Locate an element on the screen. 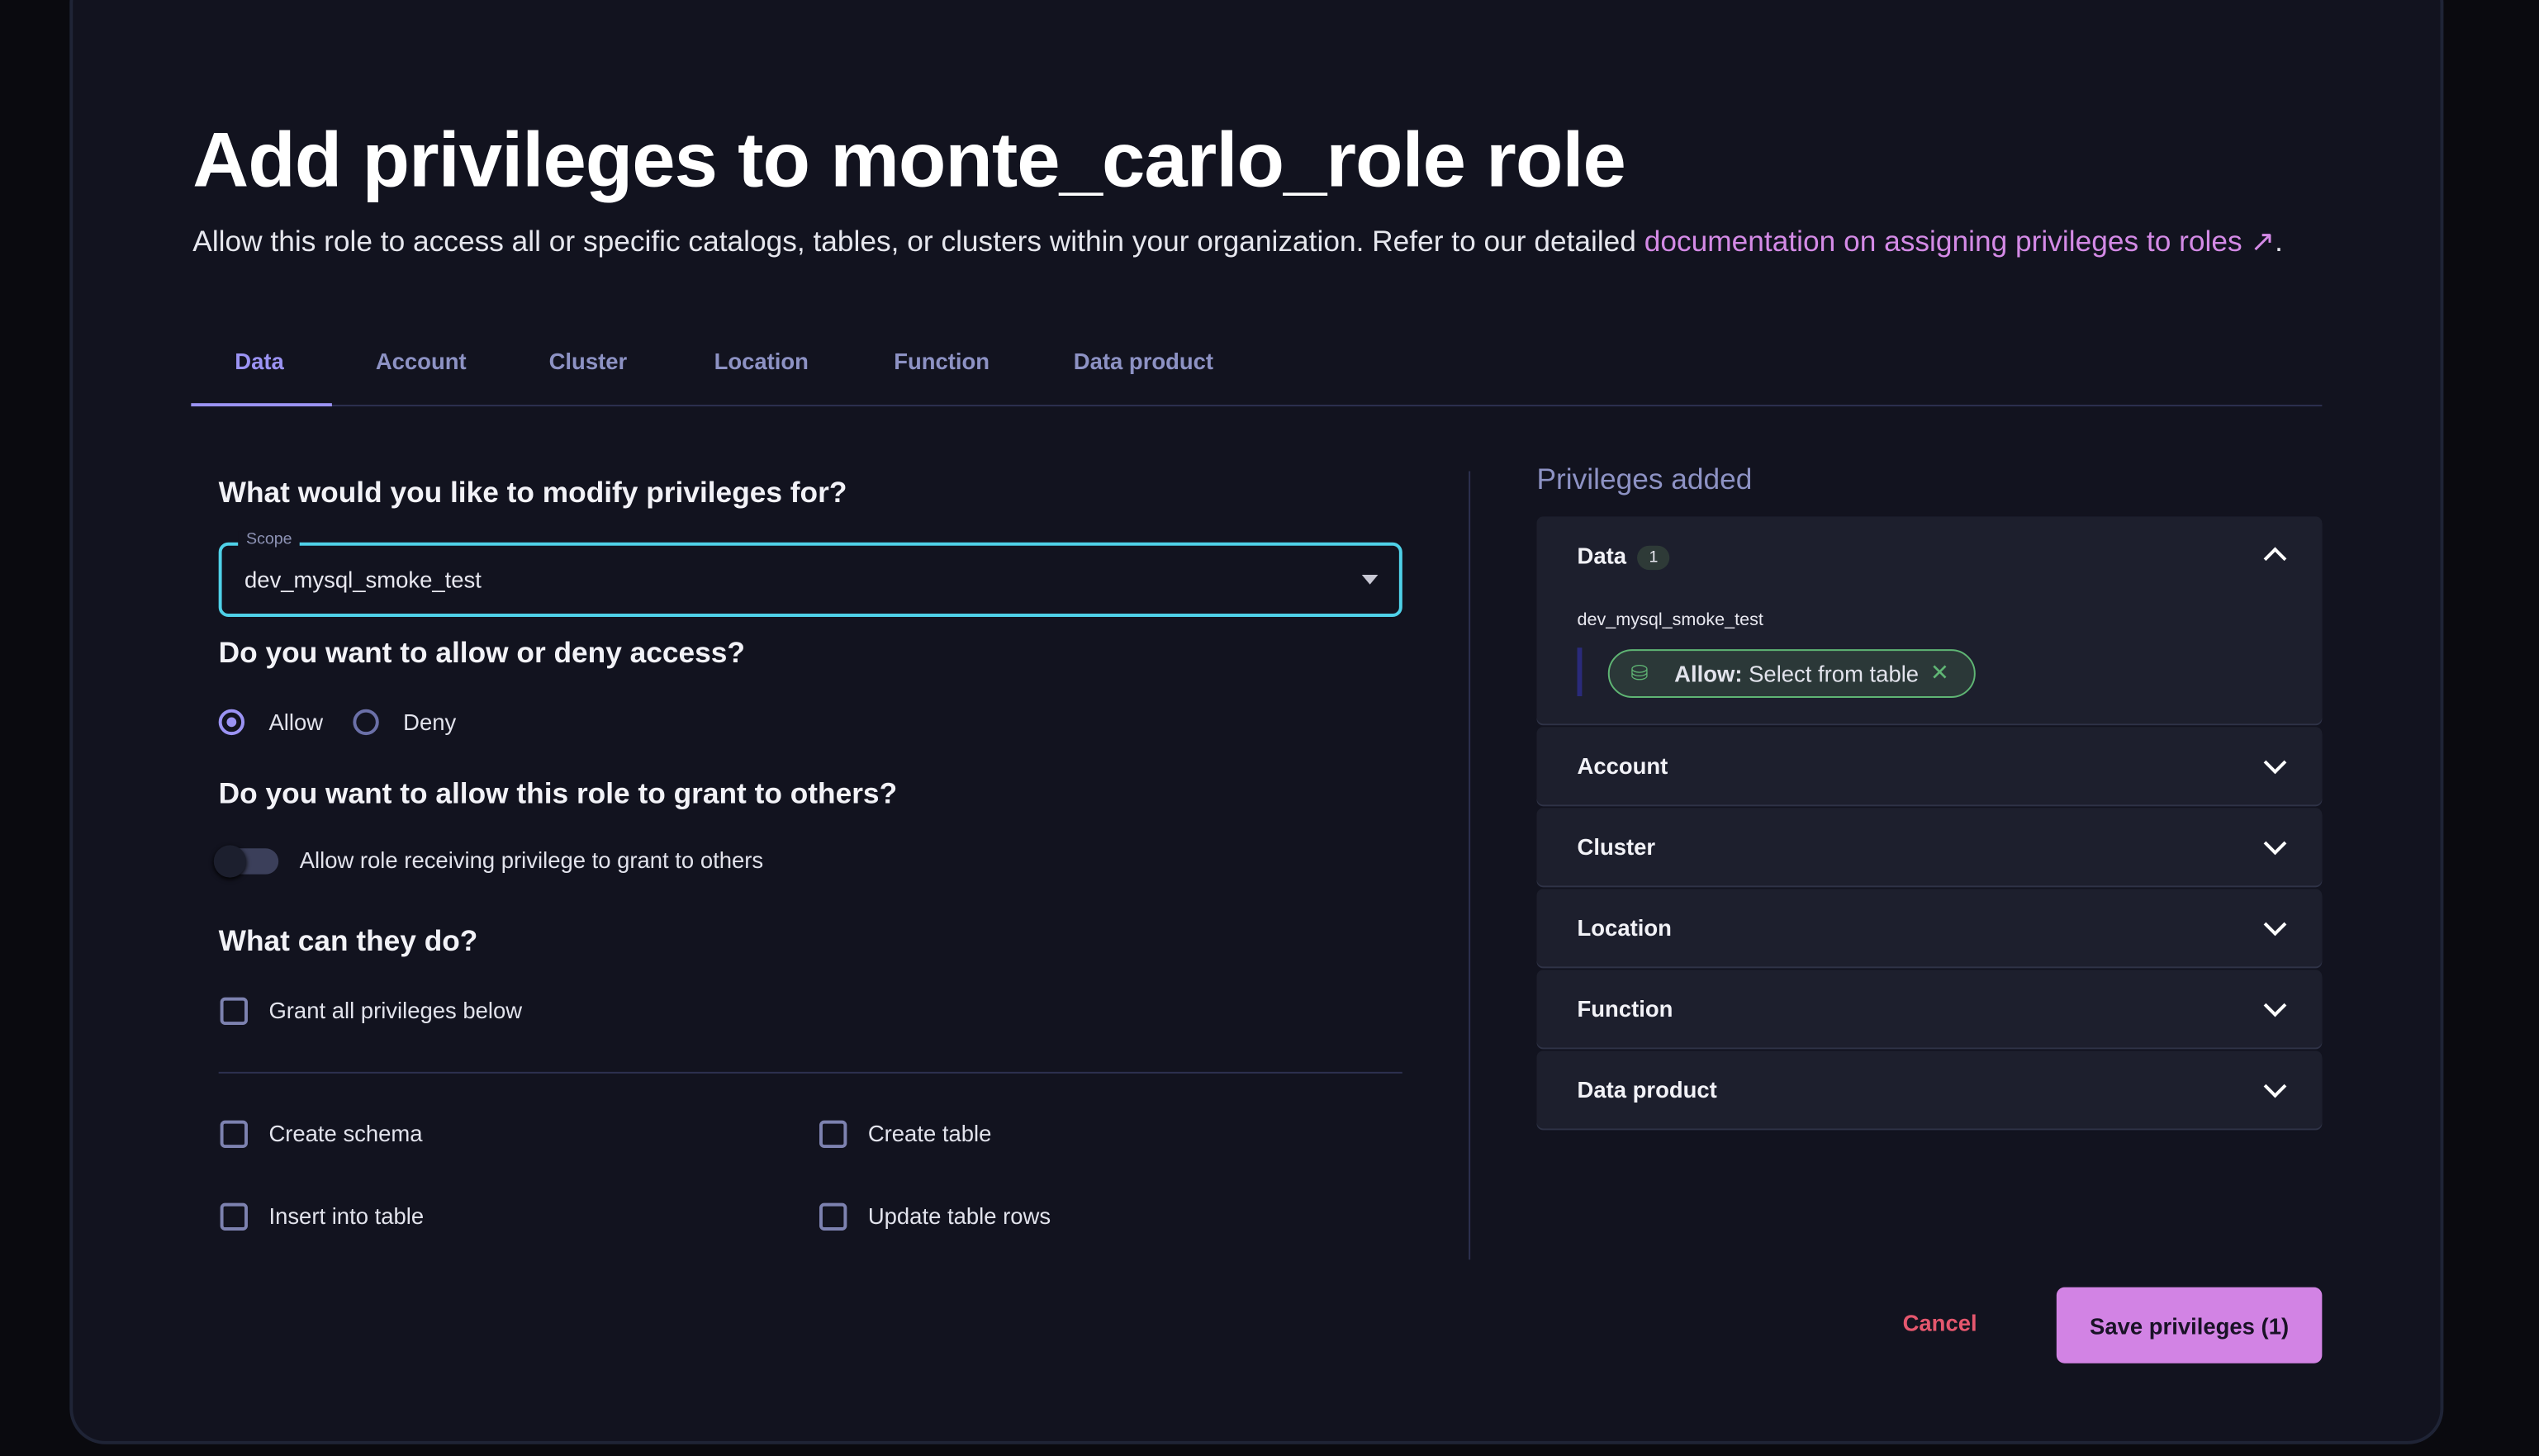  active-tab-indicator is located at coordinates (262, 405).